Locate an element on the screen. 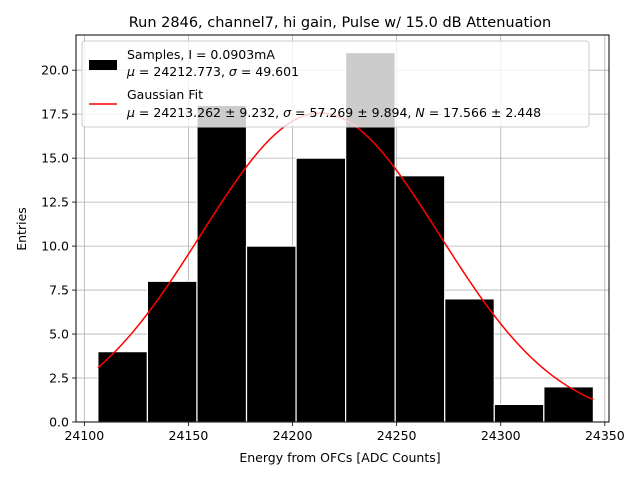 This screenshot has height=480, width=640. x-tick-label-1: 24150 is located at coordinates (189, 435).